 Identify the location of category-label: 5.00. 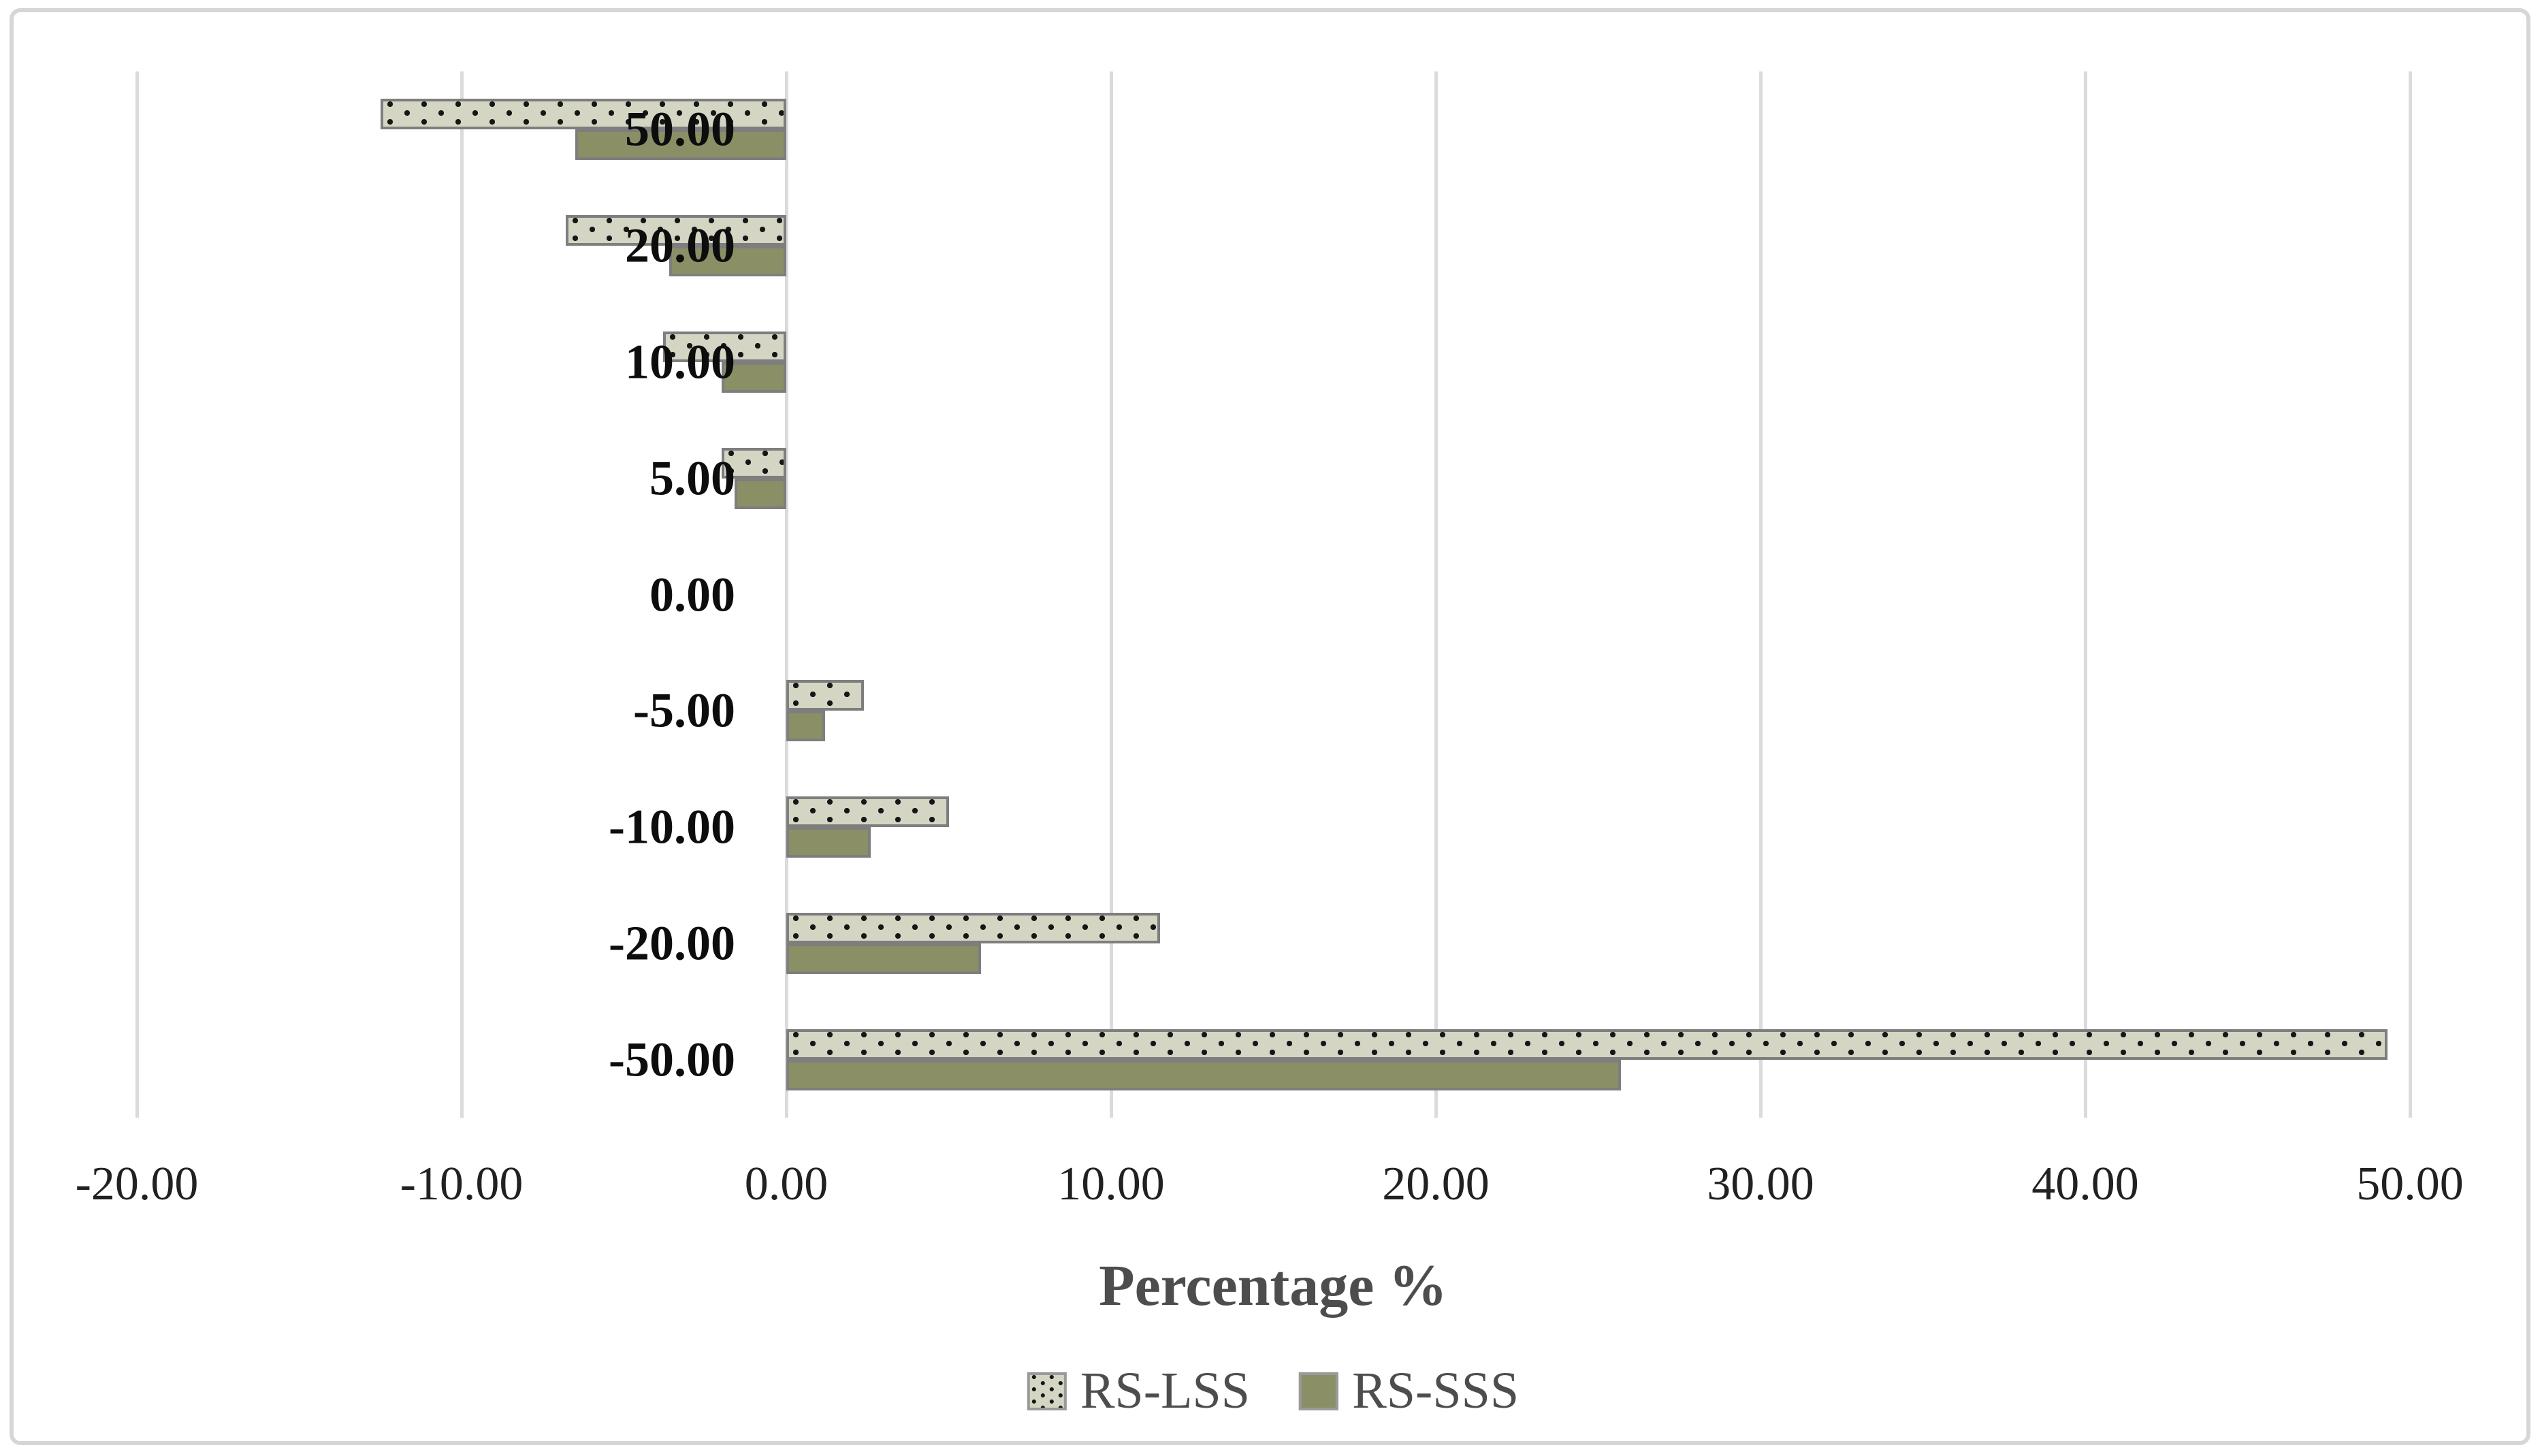
(692, 478).